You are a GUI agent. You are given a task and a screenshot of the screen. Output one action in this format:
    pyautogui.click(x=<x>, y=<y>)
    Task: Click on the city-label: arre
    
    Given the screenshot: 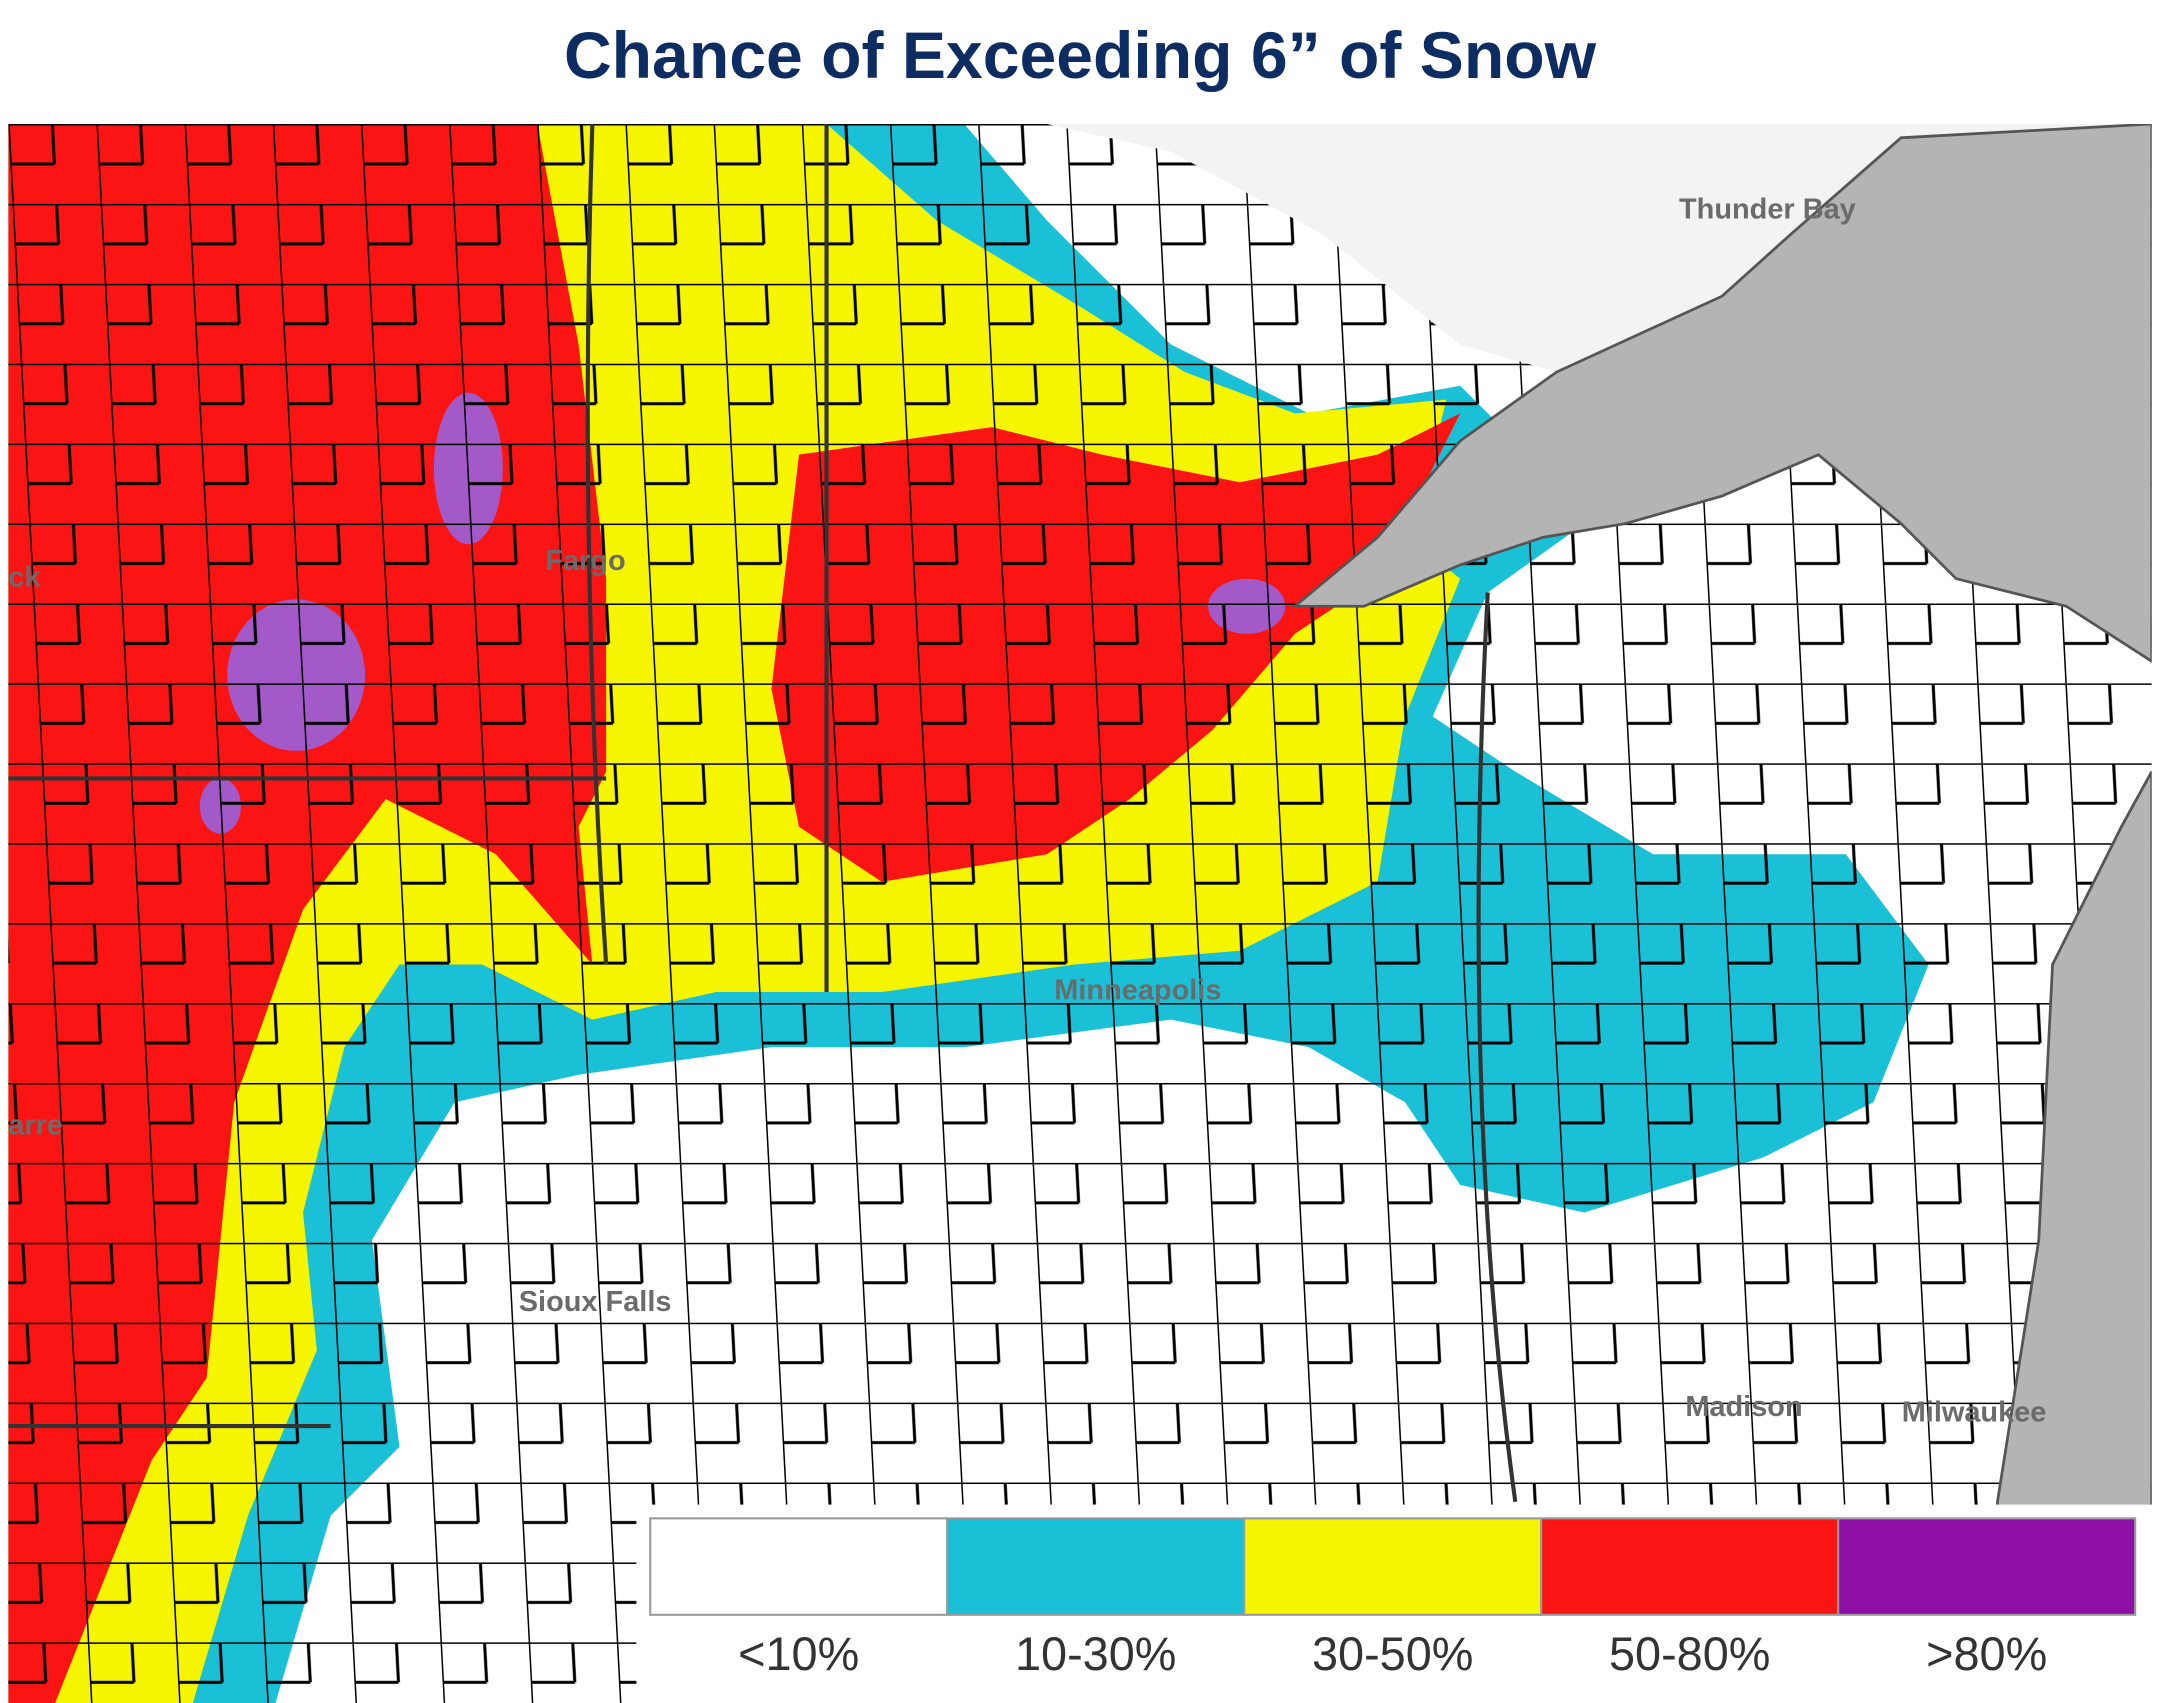 What is the action you would take?
    pyautogui.click(x=35, y=1126)
    